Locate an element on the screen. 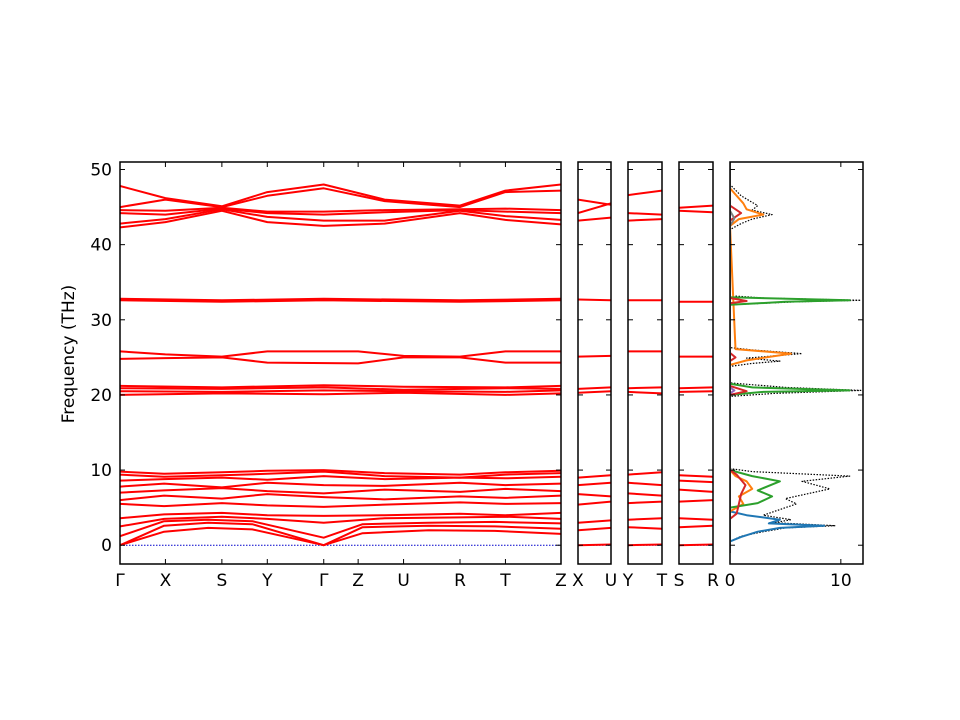  dos-line-blue is located at coordinates (778, 357).